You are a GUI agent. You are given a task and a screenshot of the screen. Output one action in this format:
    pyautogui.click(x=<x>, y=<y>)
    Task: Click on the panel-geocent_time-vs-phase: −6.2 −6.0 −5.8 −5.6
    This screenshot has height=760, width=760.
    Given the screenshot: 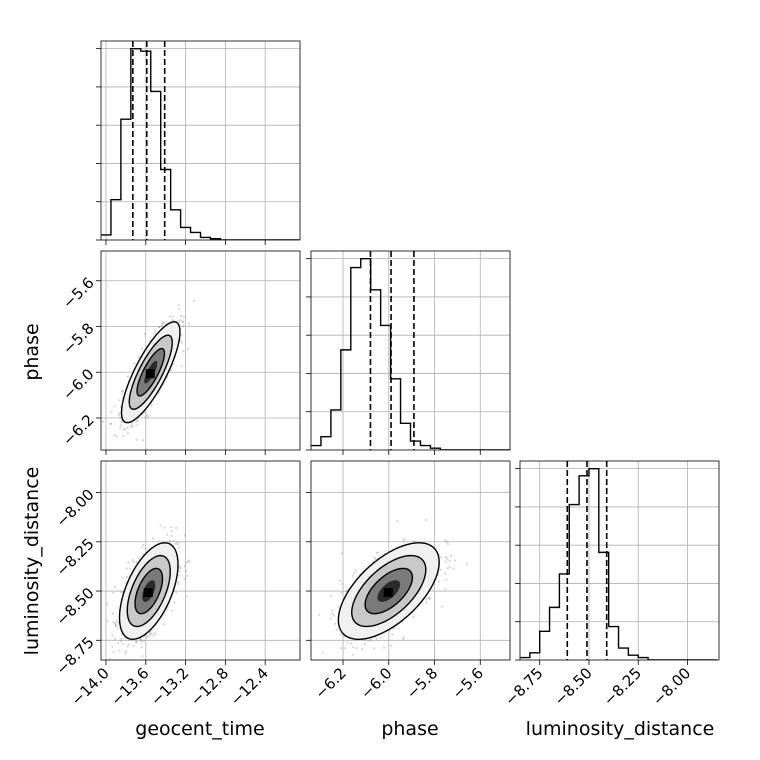 What is the action you would take?
    pyautogui.click(x=180, y=352)
    